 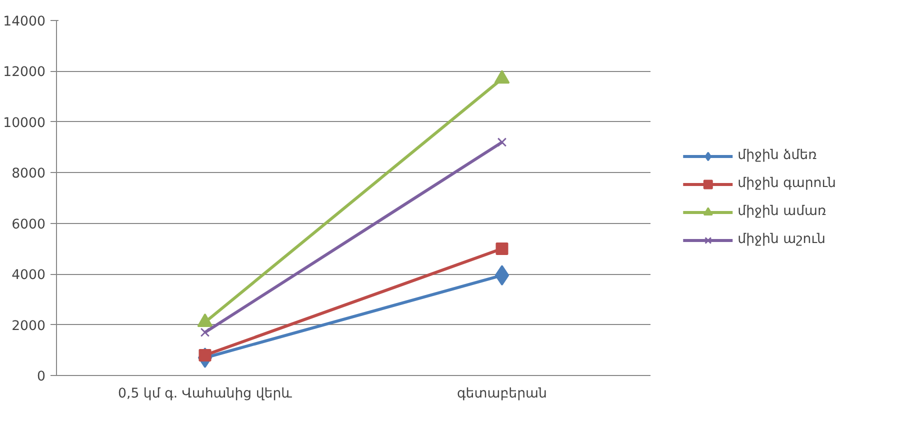 What do you see at coordinates (787, 183) in the screenshot?
I see `legend-label: միջին գարուն` at bounding box center [787, 183].